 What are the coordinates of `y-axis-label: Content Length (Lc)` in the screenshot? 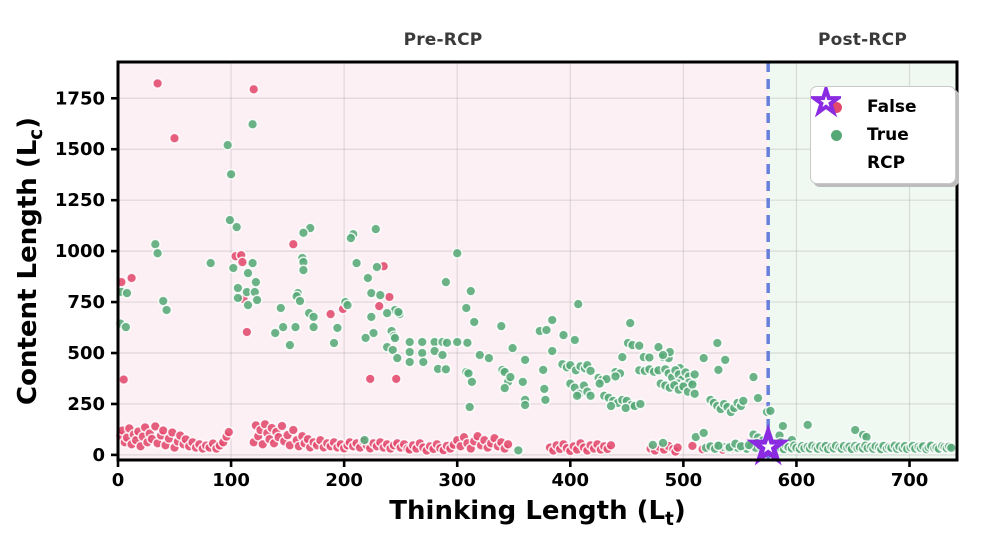 It's located at (30, 261).